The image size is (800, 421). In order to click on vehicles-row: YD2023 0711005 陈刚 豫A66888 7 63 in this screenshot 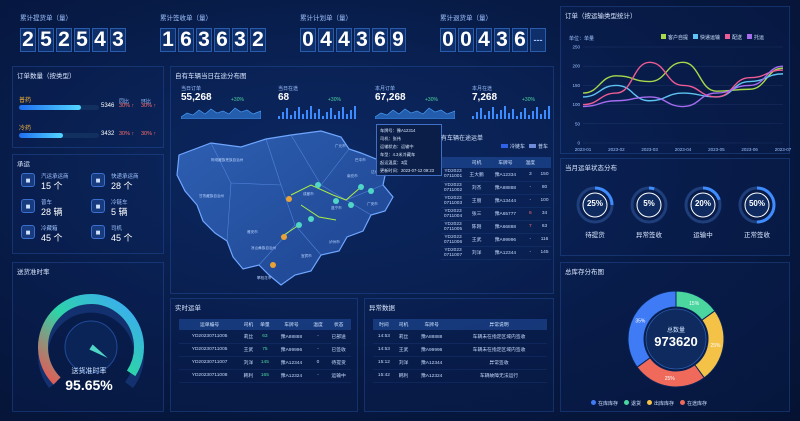, I will do `click(496, 227)`.